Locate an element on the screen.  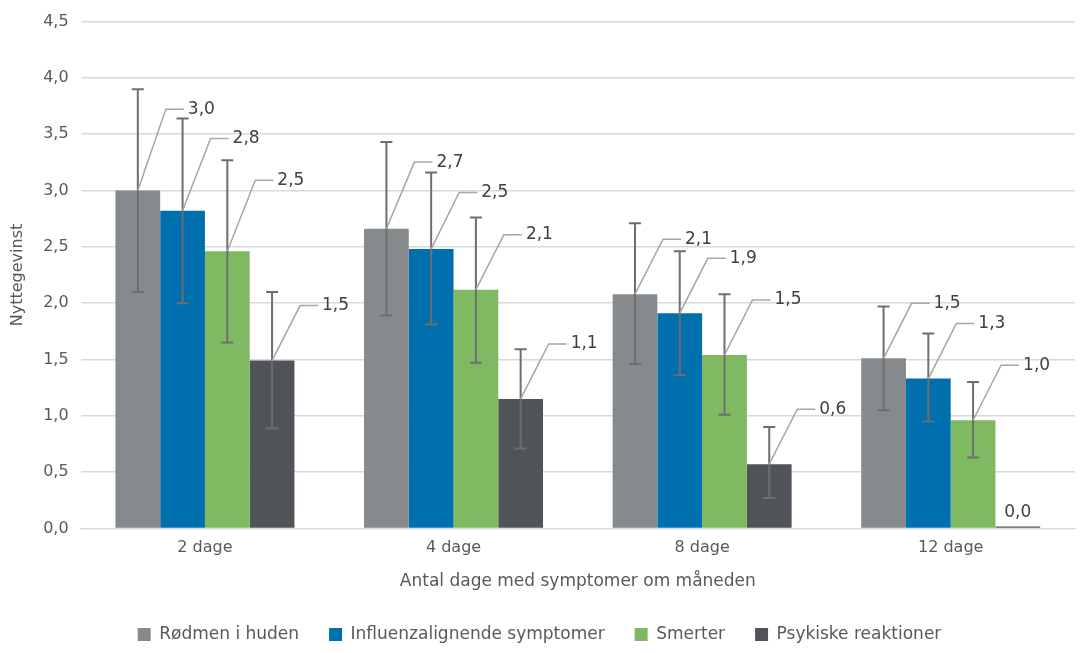
y-tick-label: 1,0 is located at coordinates (56, 414).